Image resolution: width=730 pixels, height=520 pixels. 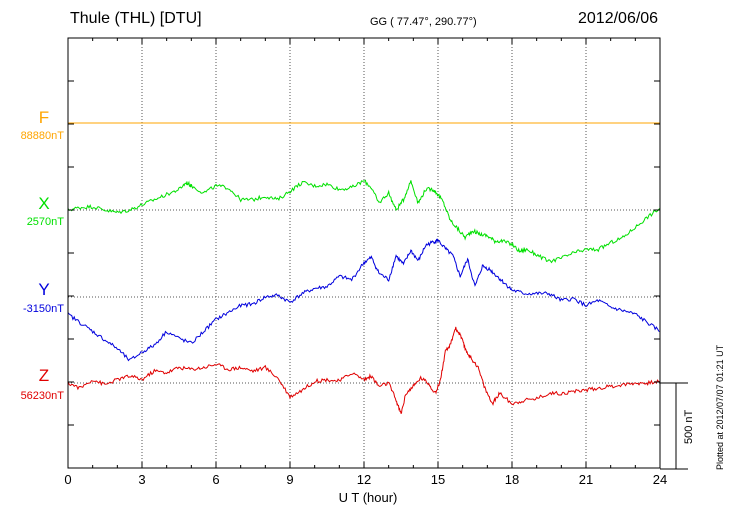 What do you see at coordinates (438, 479) in the screenshot?
I see `x-tick-label-15: 15` at bounding box center [438, 479].